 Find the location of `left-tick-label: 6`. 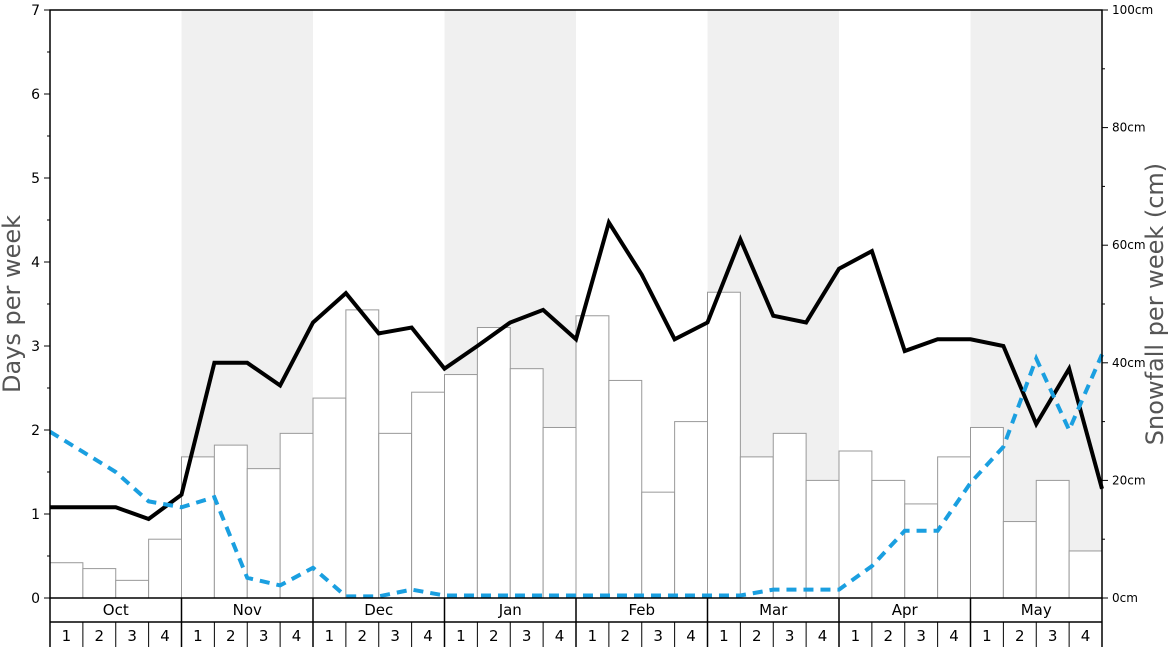

left-tick-label: 6 is located at coordinates (35, 95).